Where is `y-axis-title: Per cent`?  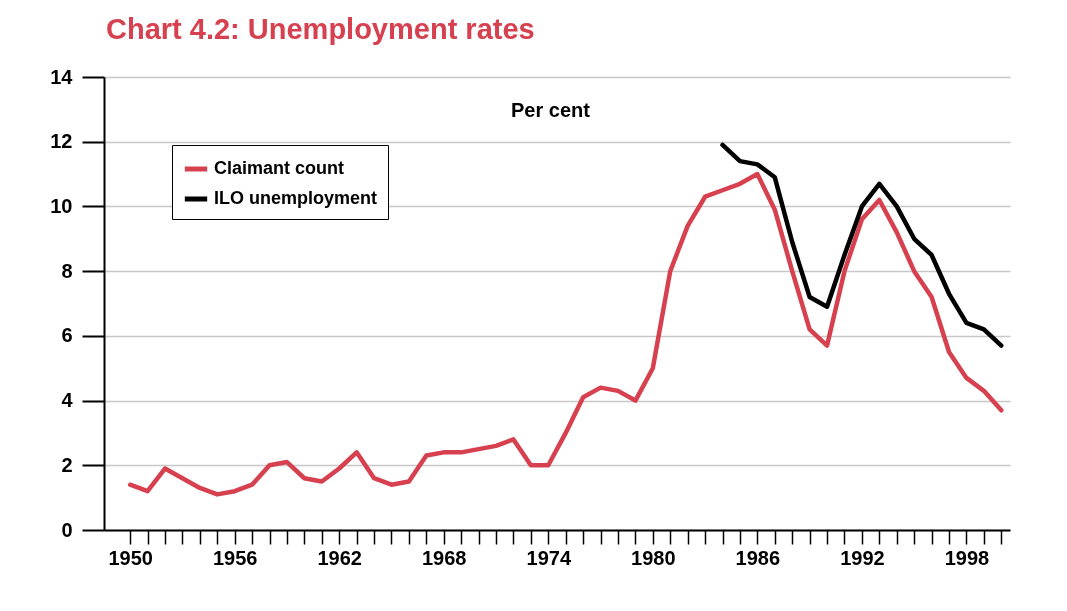
y-axis-title: Per cent is located at coordinates (551, 109).